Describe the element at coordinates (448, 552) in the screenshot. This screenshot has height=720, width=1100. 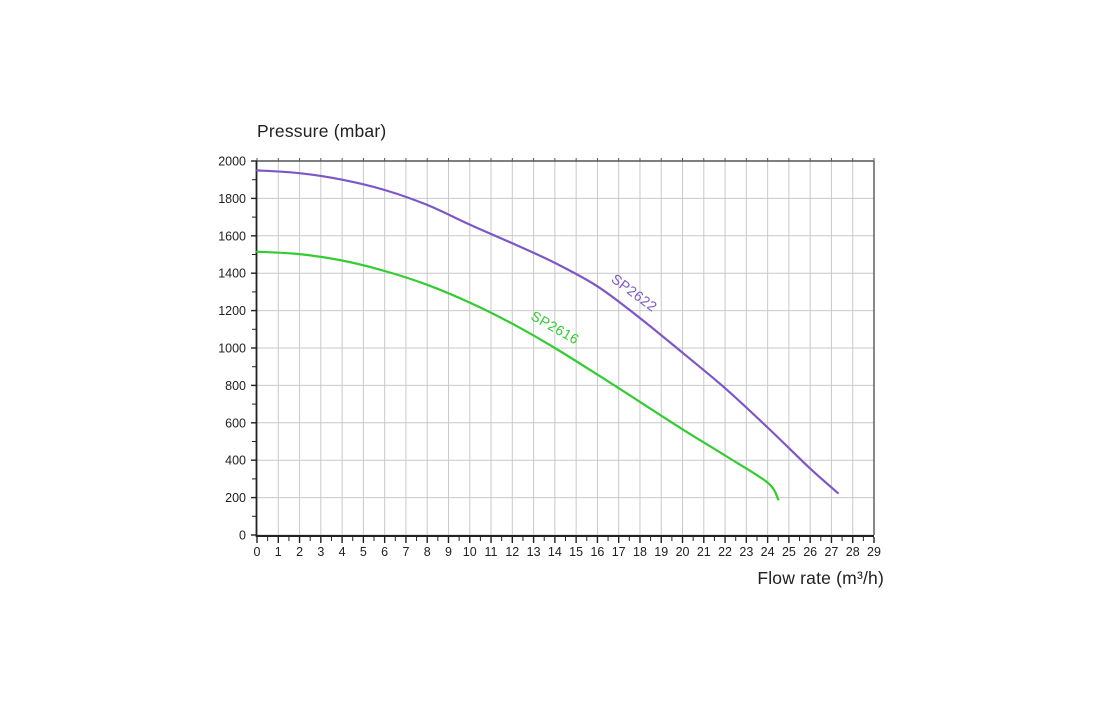
I see `x-tick-label: 9` at that location.